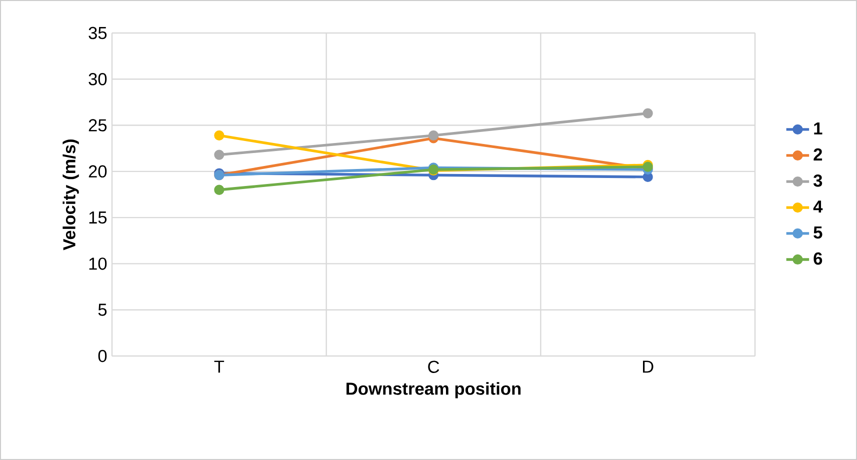  What do you see at coordinates (434, 366) in the screenshot?
I see `x-tick-label: C` at bounding box center [434, 366].